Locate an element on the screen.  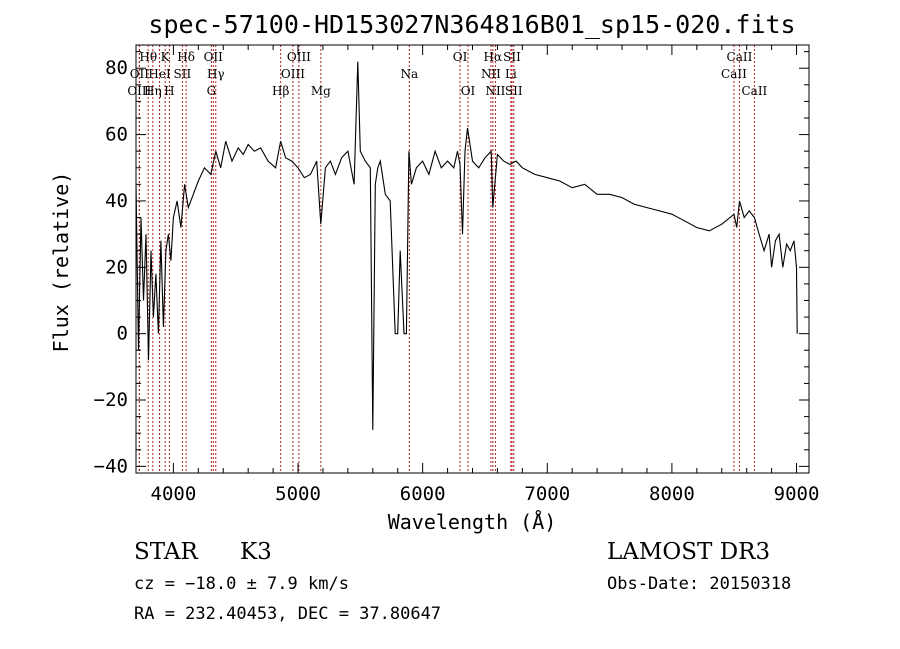
marker-label-5: OI is located at coordinates (460, 57).